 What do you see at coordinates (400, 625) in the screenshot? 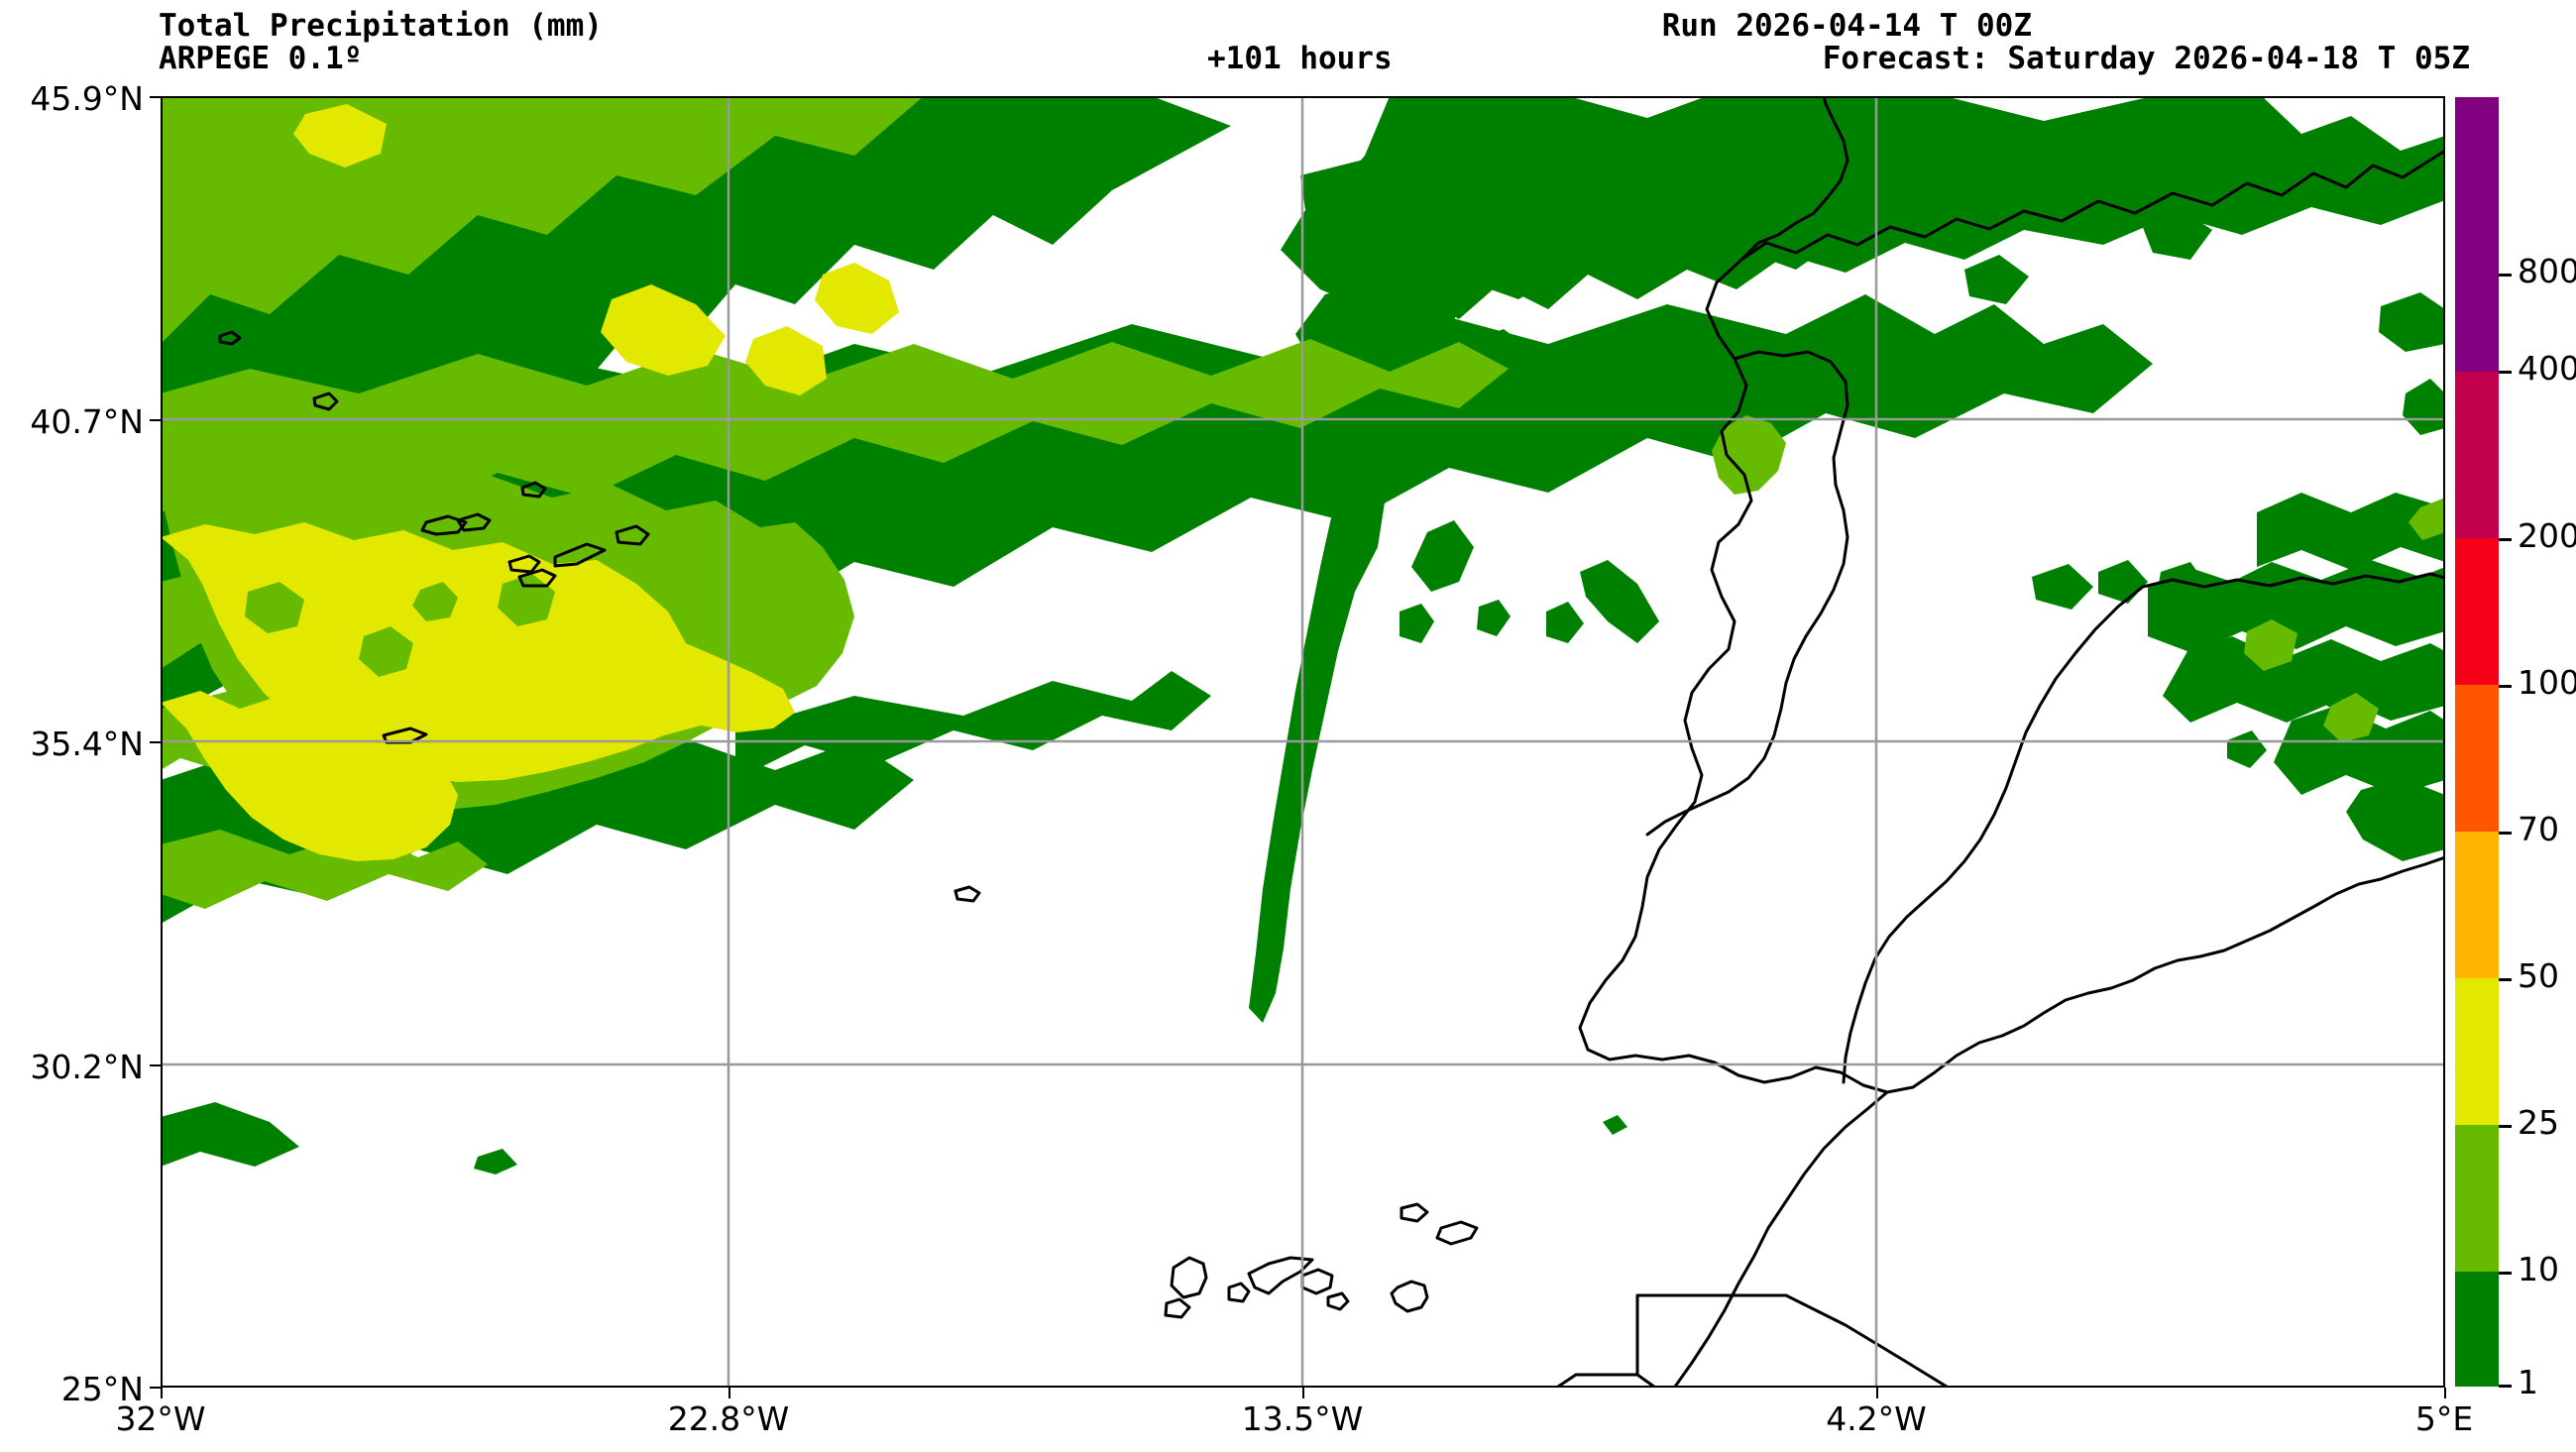
I see `precip-core-holes` at bounding box center [400, 625].